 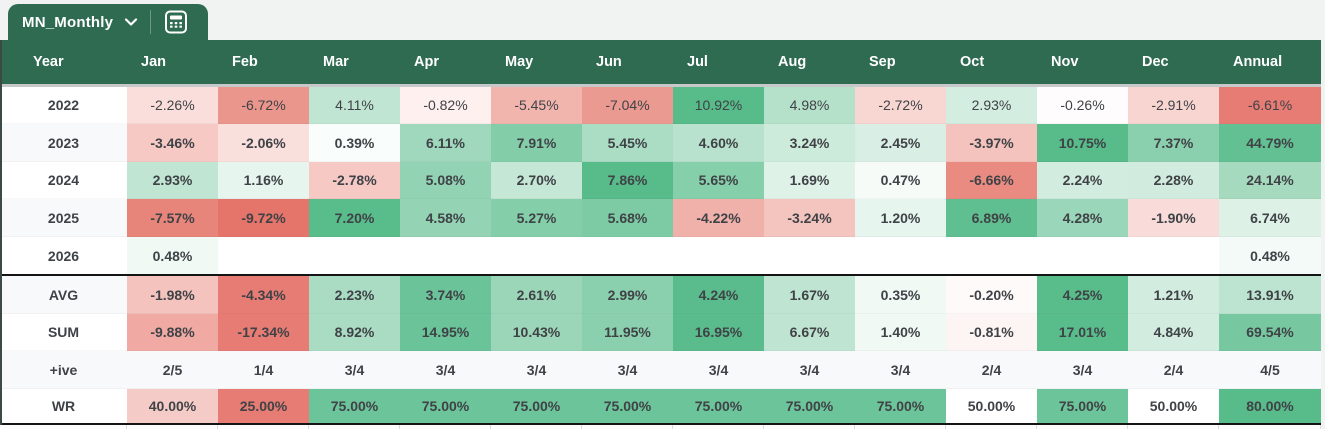 I want to click on row-label-2024: 2024, so click(x=63, y=180).